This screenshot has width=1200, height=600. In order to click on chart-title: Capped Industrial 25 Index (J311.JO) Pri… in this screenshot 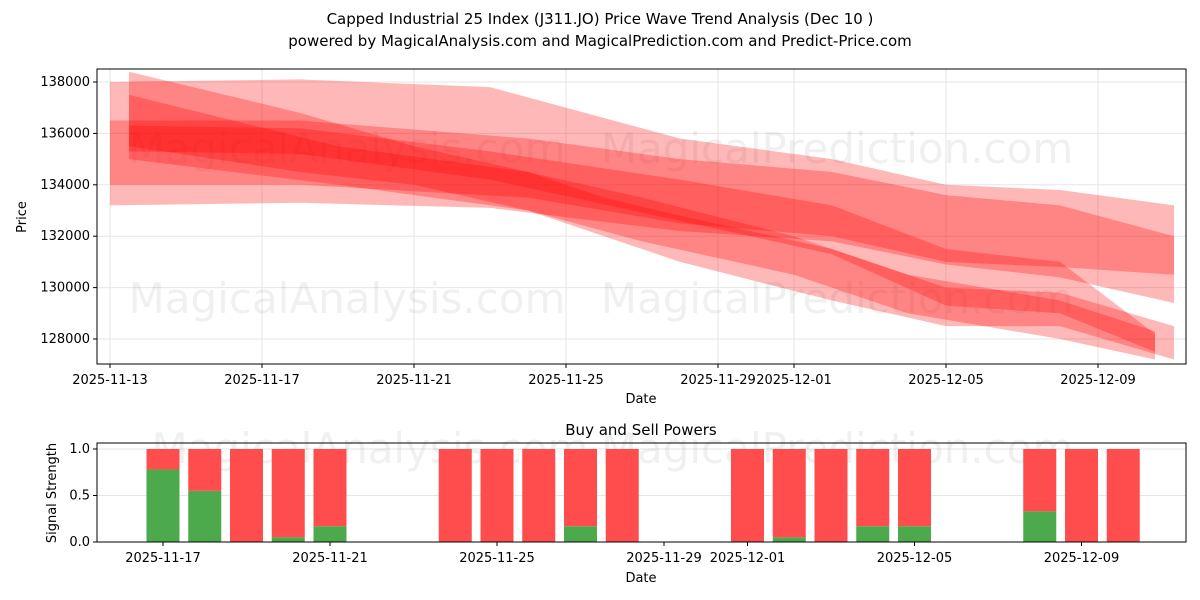, I will do `click(600, 19)`.